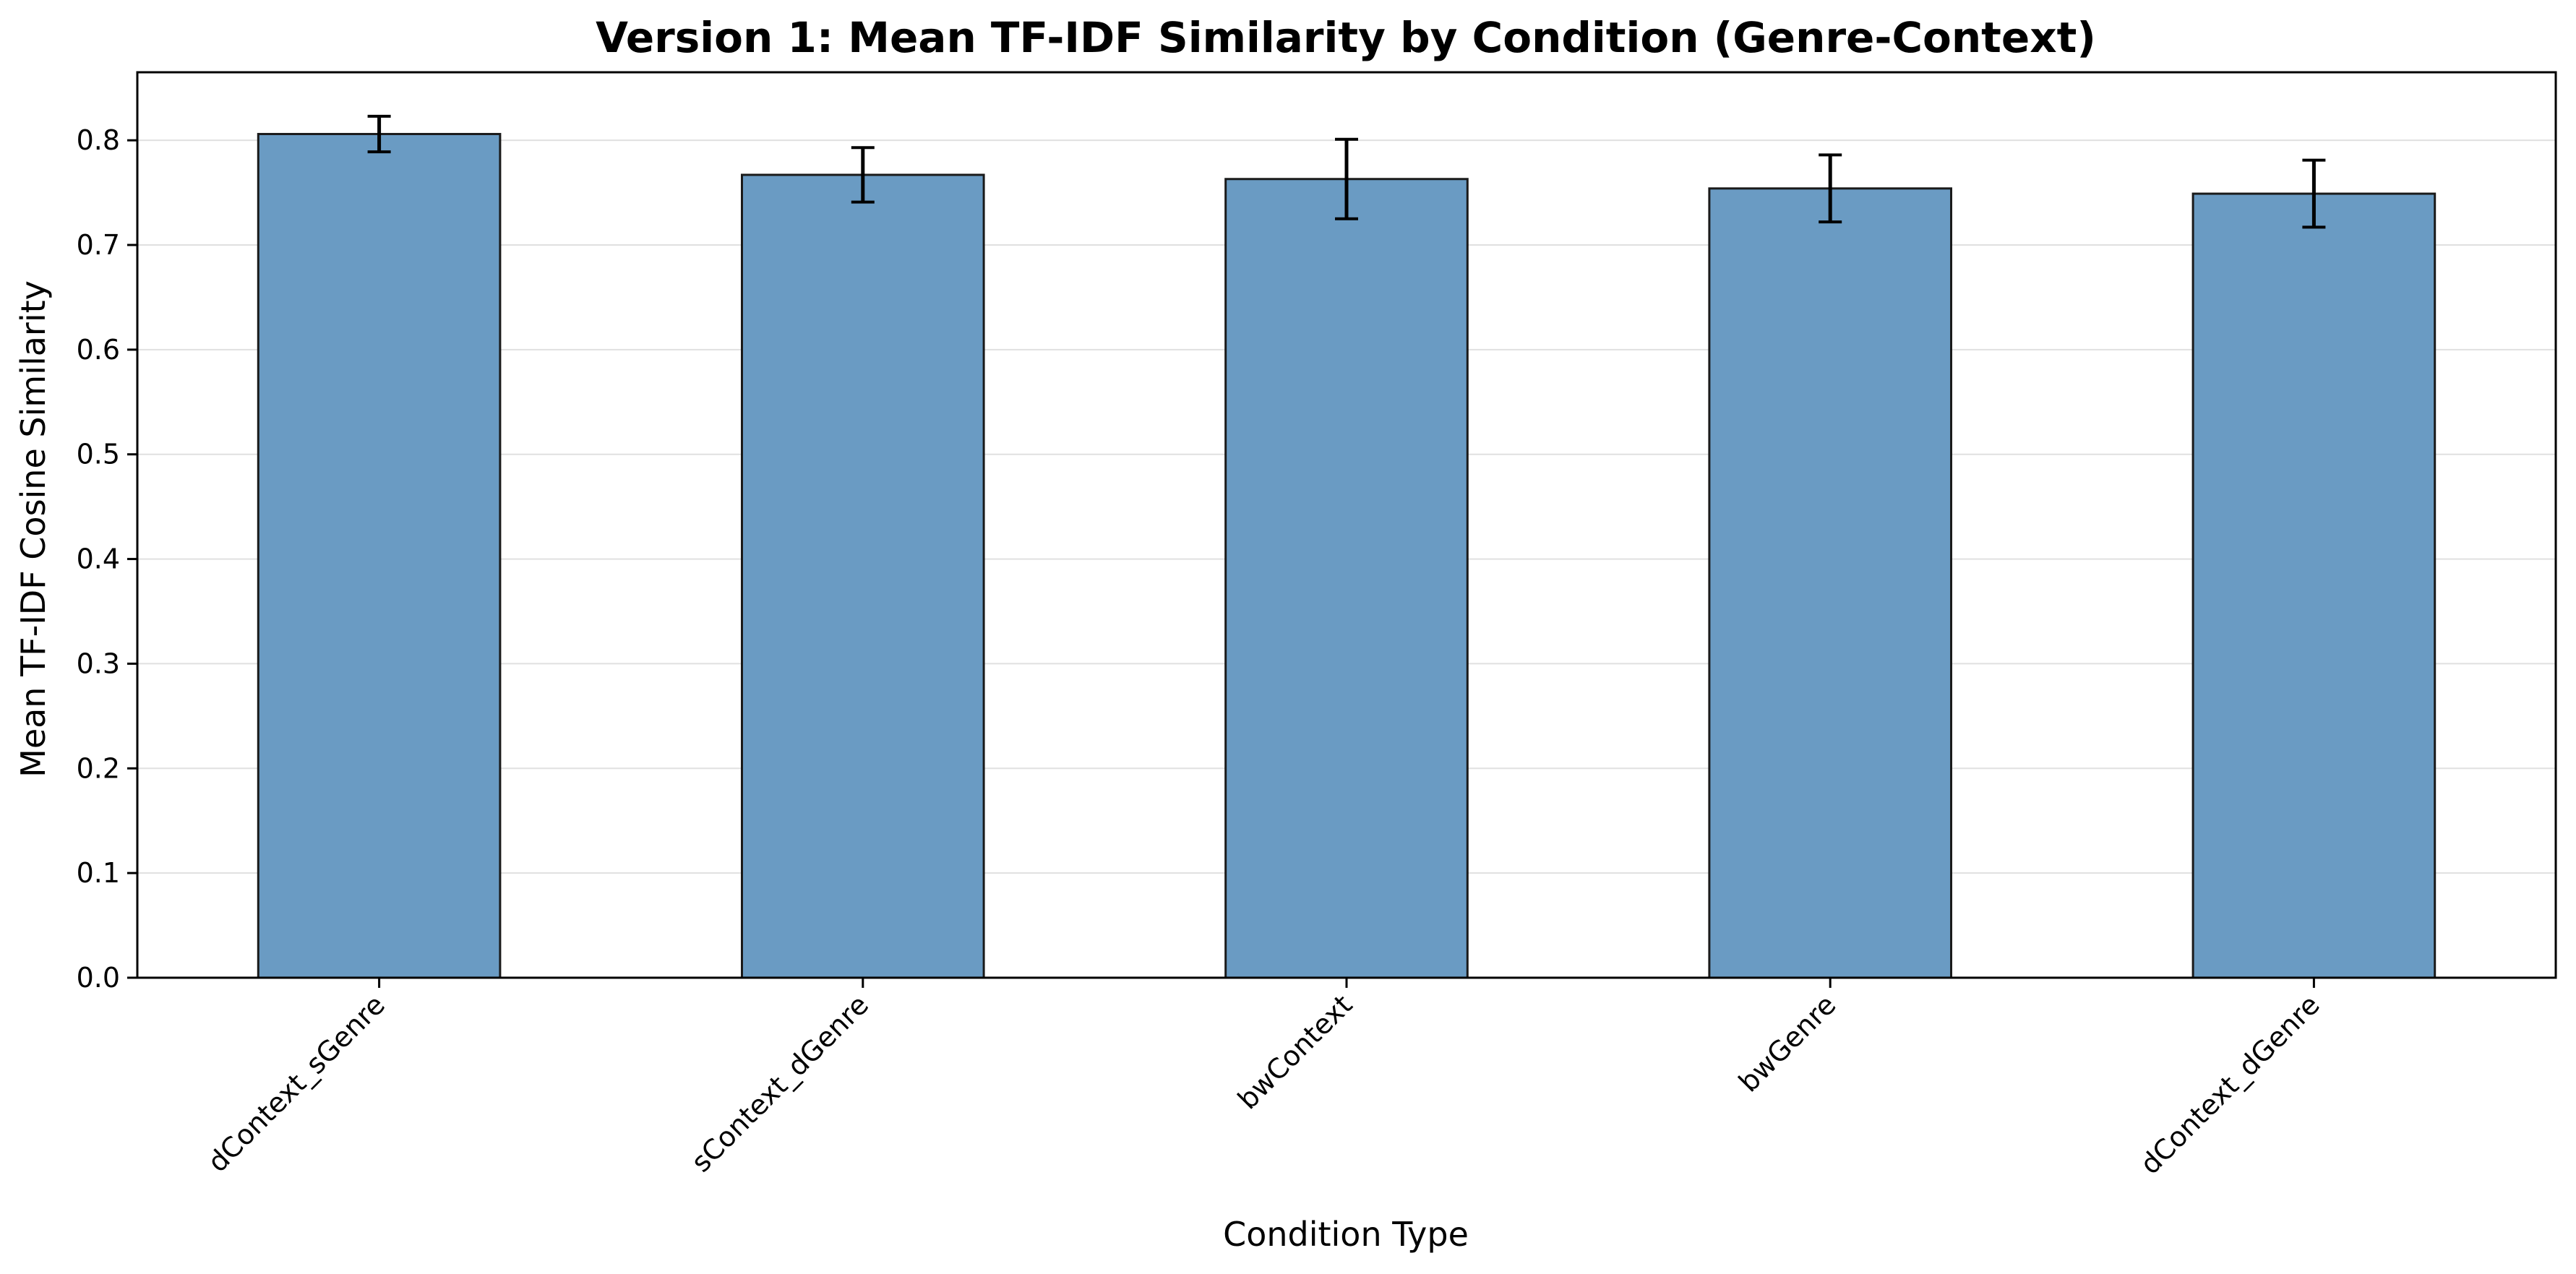 This screenshot has width=2576, height=1274. I want to click on x-tick-label: dContext_sGenre, so click(296, 1083).